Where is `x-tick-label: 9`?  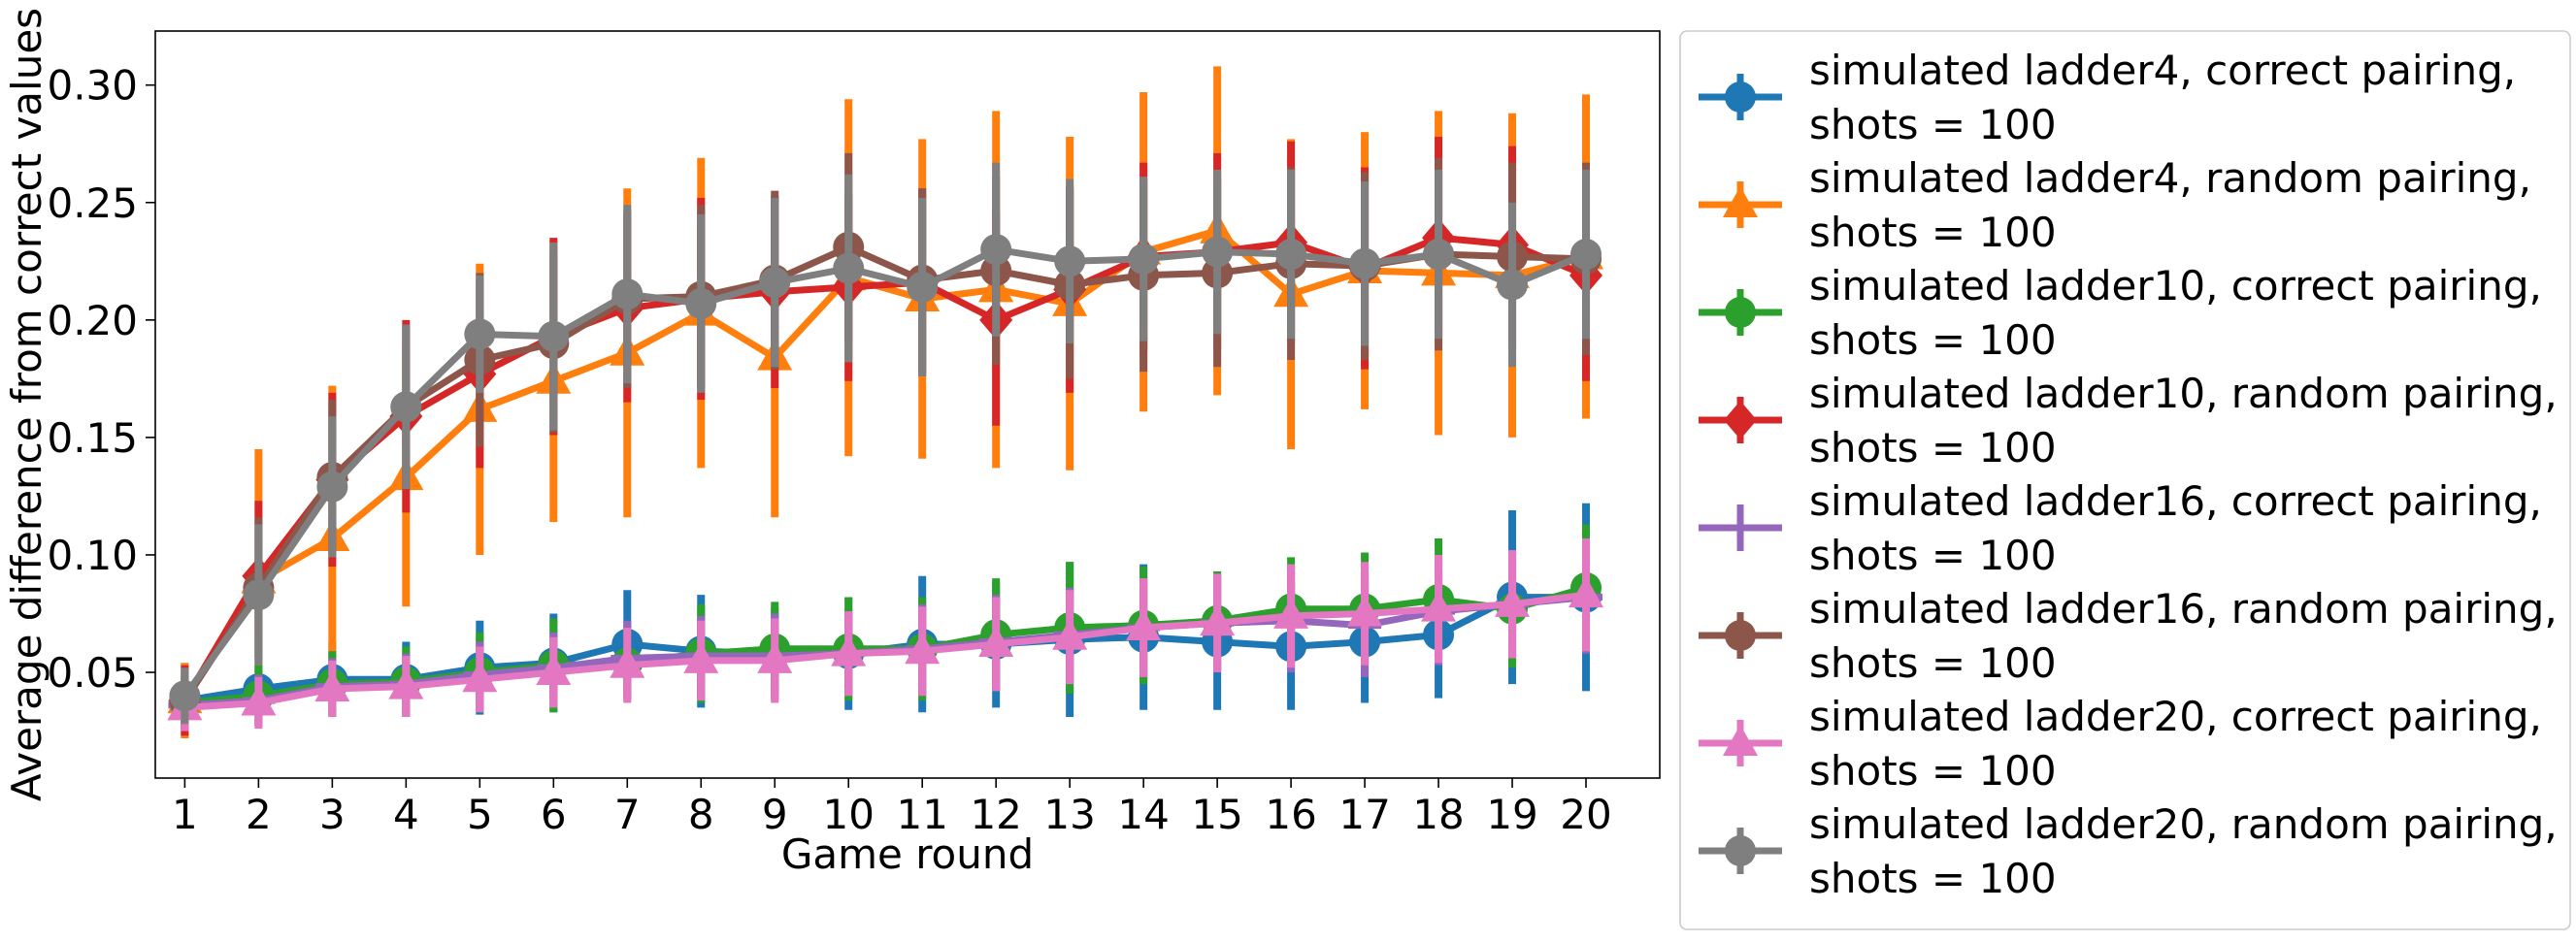 x-tick-label: 9 is located at coordinates (775, 814).